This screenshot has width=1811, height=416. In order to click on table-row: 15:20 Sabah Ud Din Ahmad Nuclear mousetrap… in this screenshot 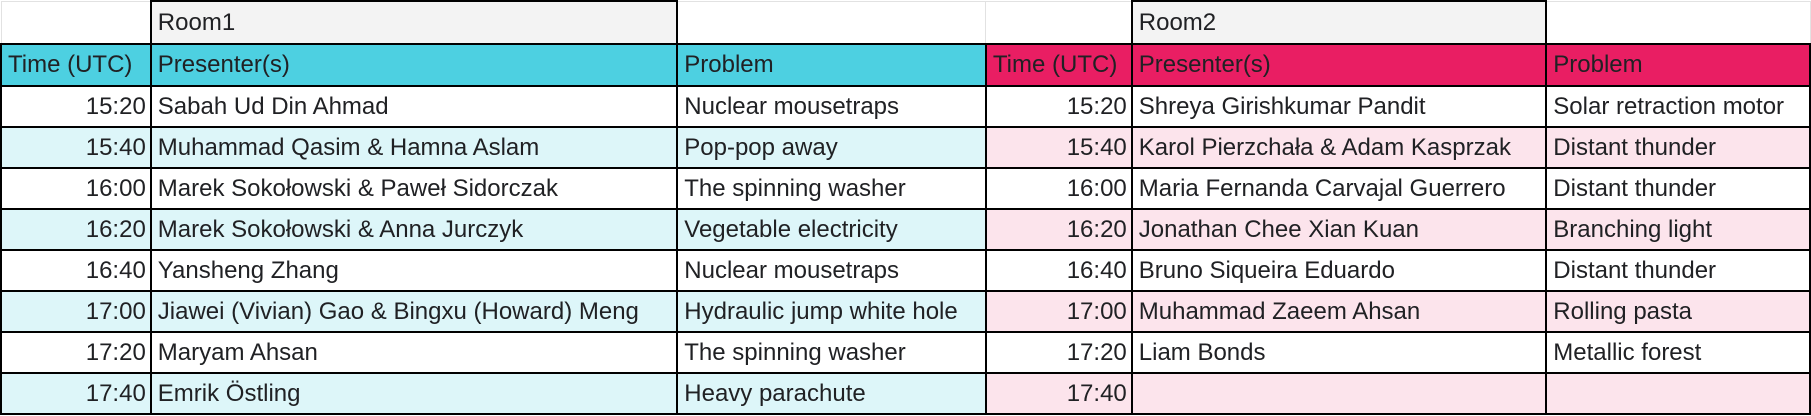, I will do `click(905, 106)`.